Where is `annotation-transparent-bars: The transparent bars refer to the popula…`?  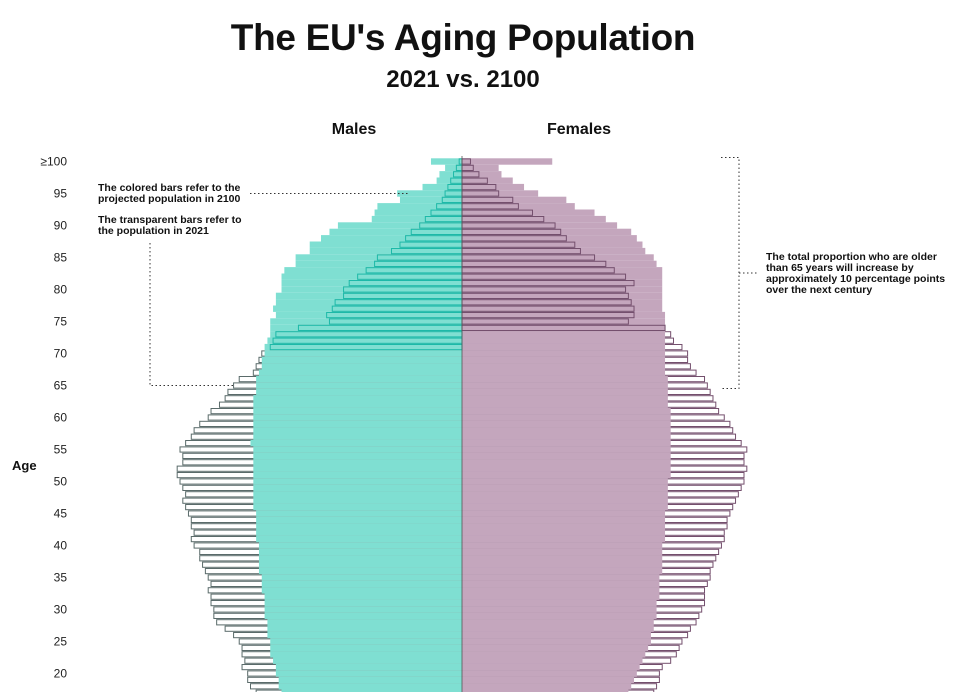
annotation-transparent-bars: The transparent bars refer to the popula… is located at coordinates (170, 225).